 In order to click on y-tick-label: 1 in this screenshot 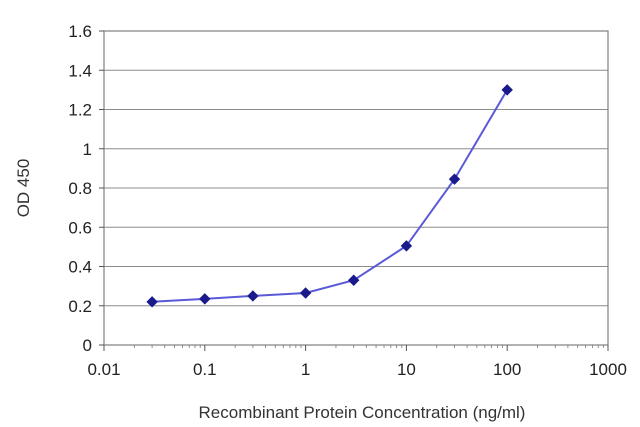, I will do `click(87, 149)`.